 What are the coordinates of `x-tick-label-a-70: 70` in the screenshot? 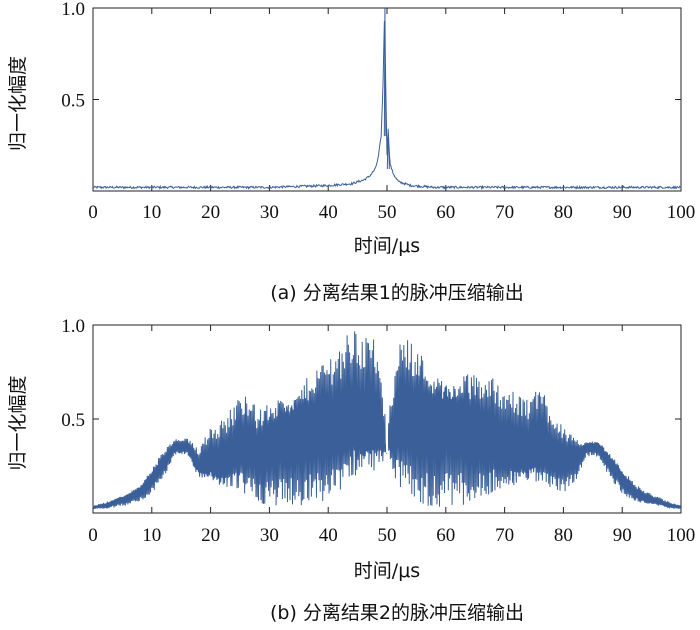 It's located at (504, 212).